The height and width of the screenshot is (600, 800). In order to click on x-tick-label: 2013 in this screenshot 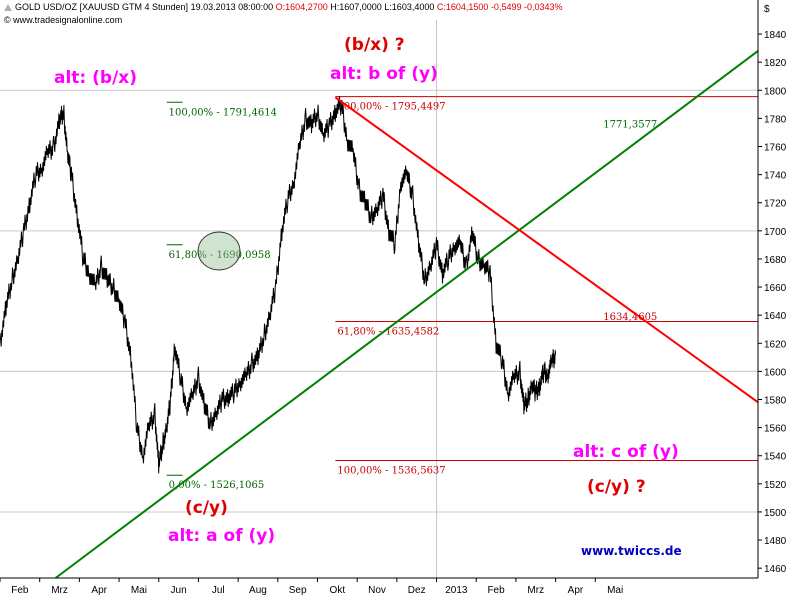, I will do `click(456, 590)`.